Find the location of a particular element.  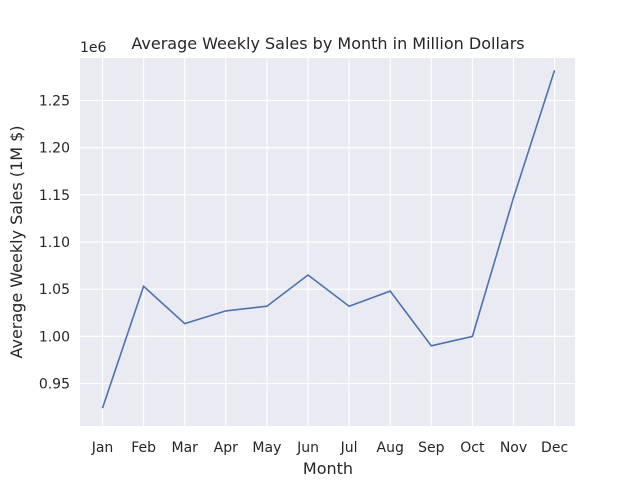

x-tick-label: Nov is located at coordinates (513, 448).